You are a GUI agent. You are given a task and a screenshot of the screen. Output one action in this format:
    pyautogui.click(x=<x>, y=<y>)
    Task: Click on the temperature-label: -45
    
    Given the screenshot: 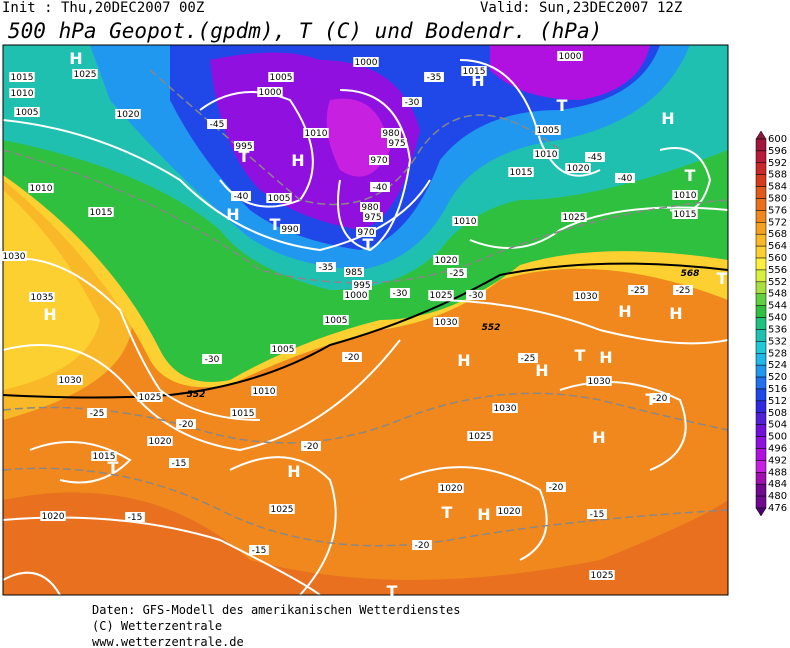 What is the action you would take?
    pyautogui.click(x=217, y=124)
    